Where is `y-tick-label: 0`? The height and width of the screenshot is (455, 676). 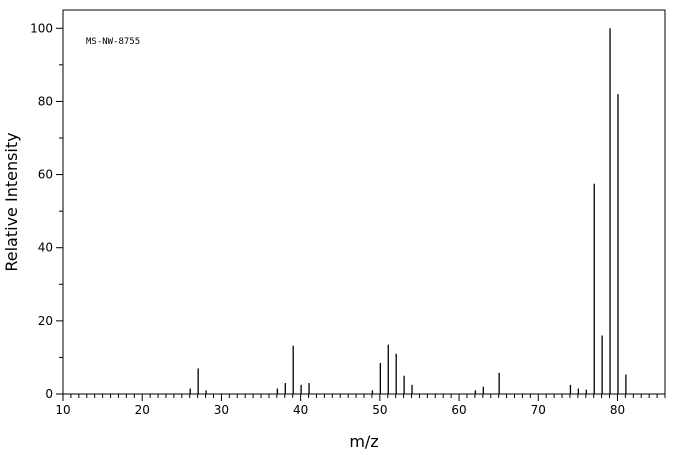
y-tick-label: 0 is located at coordinates (49, 394).